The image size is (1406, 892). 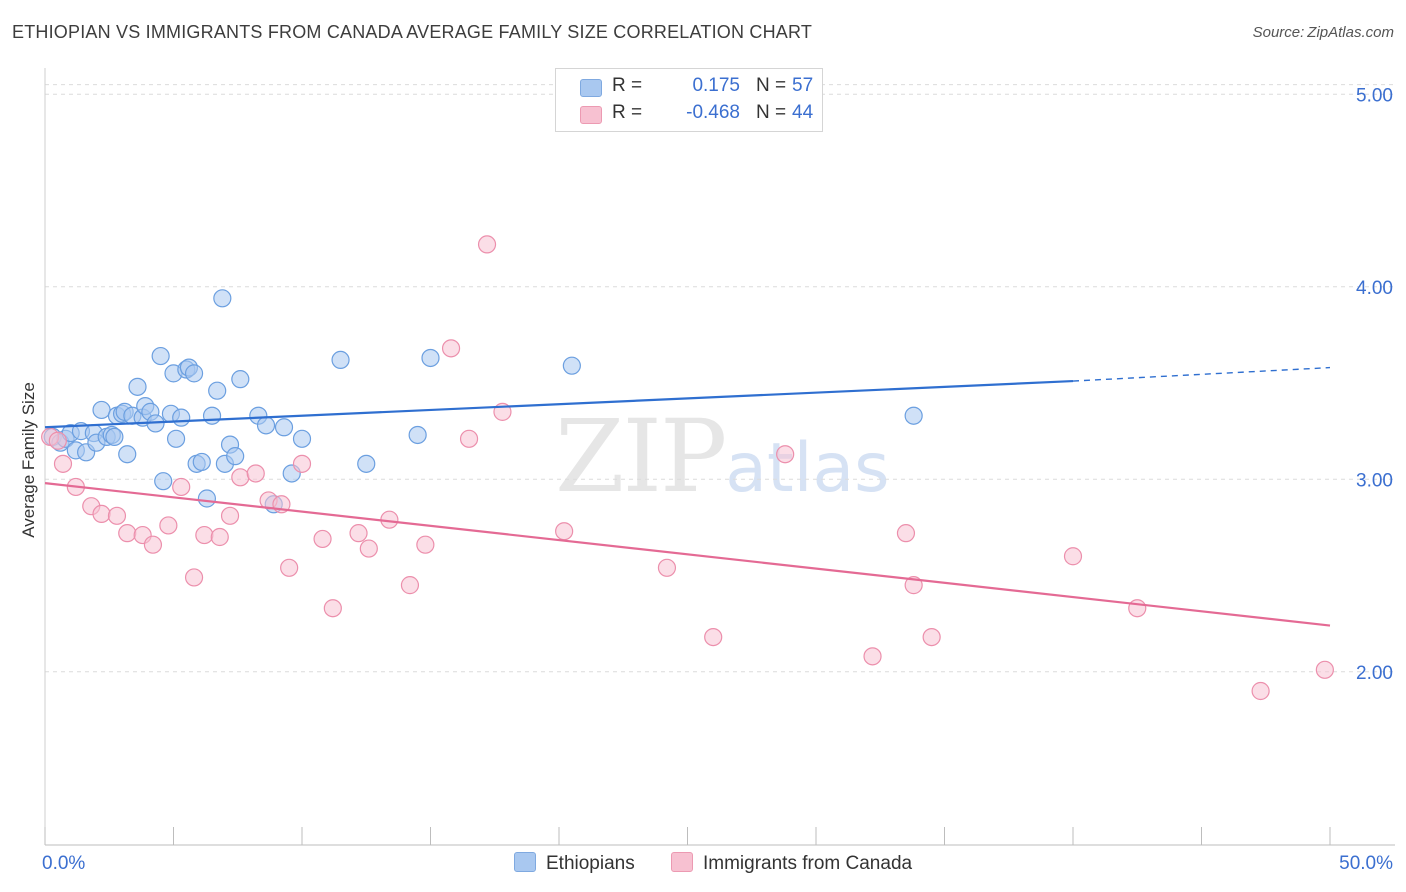 I want to click on series-legend-immigrants-canada: Immigrants from Canada, so click(x=791, y=863).